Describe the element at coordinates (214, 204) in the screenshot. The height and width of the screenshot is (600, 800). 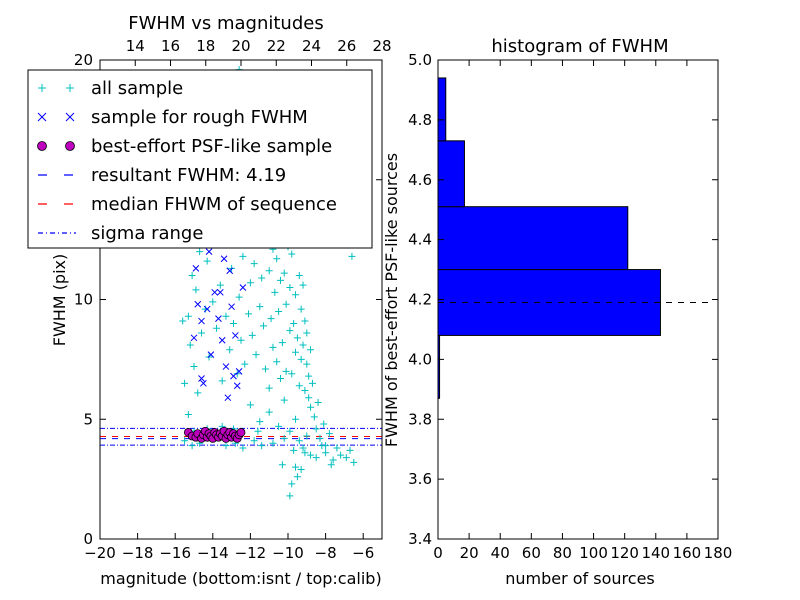
I see `legend-label: median FHWM of sequence` at that location.